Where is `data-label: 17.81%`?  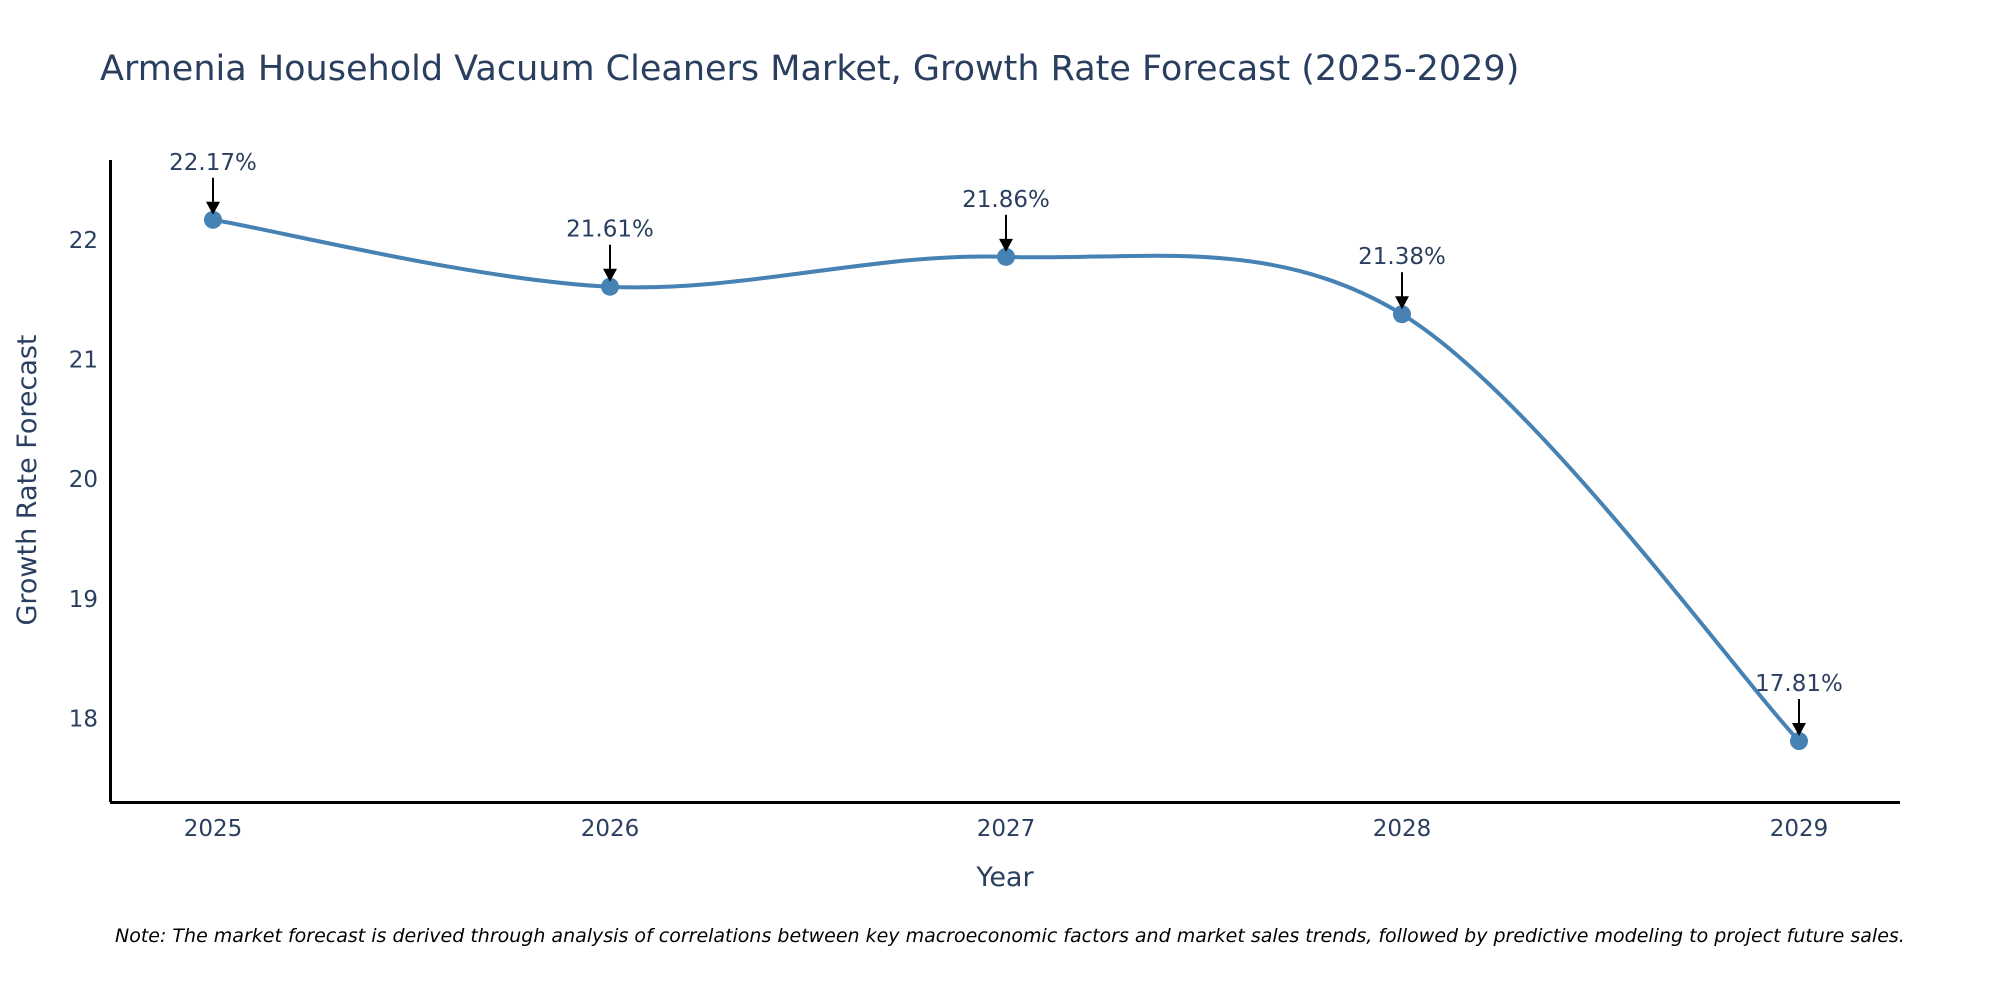 data-label: 17.81% is located at coordinates (1799, 684).